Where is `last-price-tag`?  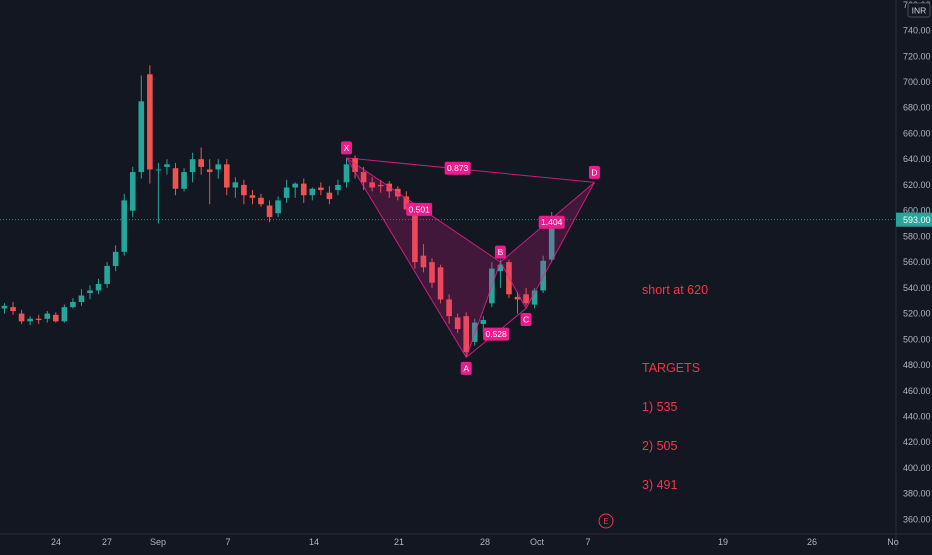 last-price-tag is located at coordinates (914, 219).